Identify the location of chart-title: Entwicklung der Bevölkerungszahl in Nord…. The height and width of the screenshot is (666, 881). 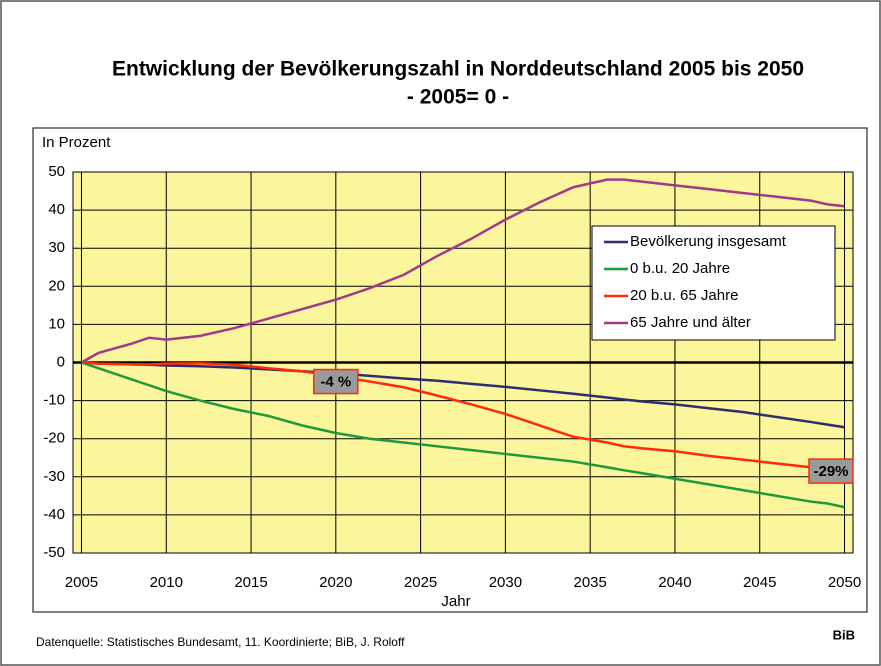
(458, 69).